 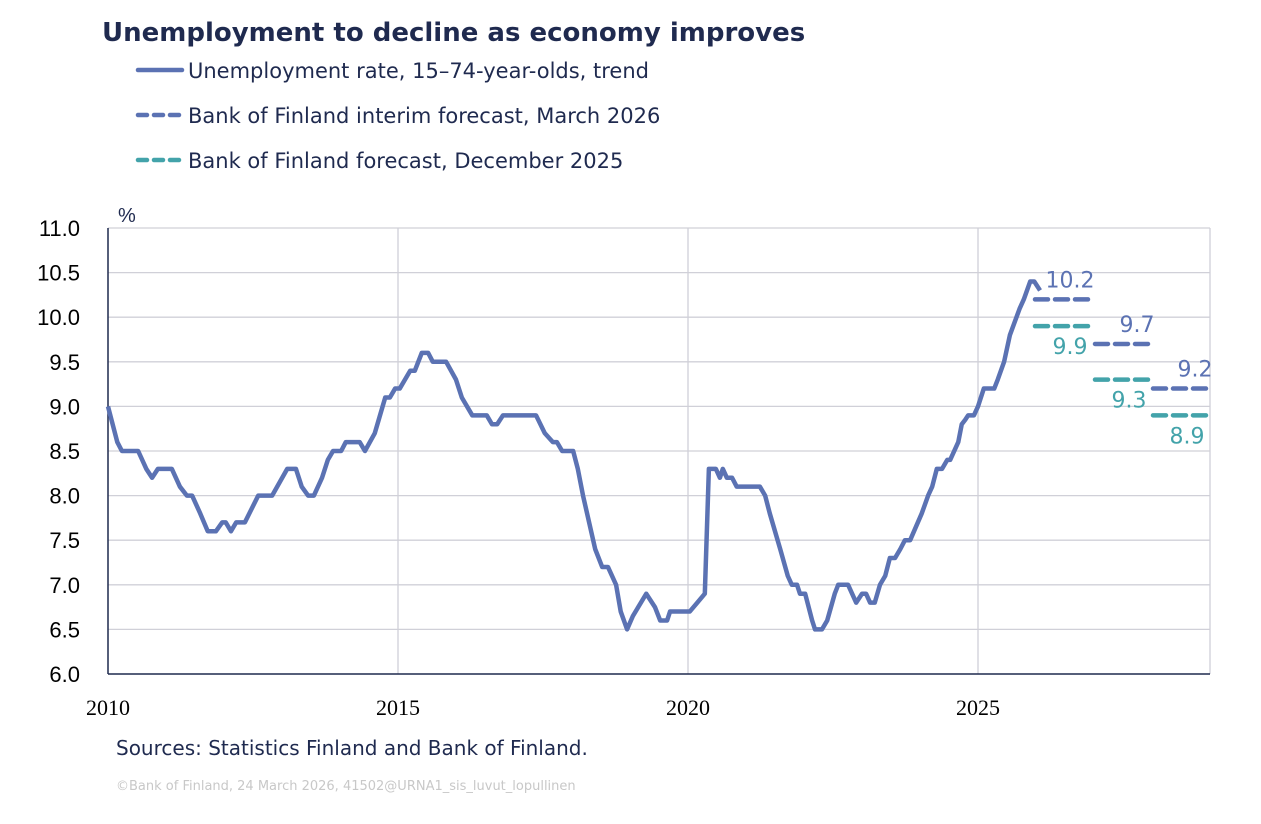 What do you see at coordinates (398, 707) in the screenshot?
I see `x-tick-label: 2015` at bounding box center [398, 707].